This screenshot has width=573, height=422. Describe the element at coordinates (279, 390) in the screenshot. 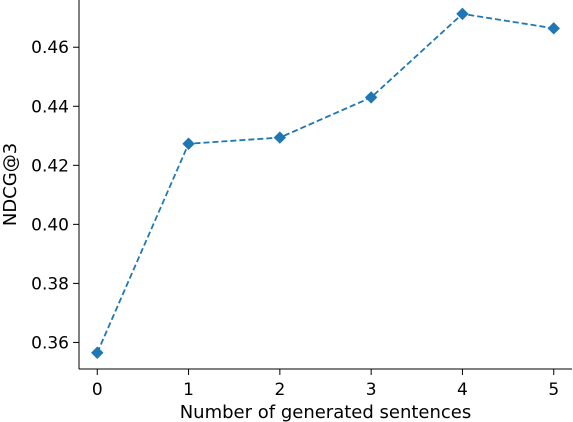

I see `x-tick-label: 2` at that location.